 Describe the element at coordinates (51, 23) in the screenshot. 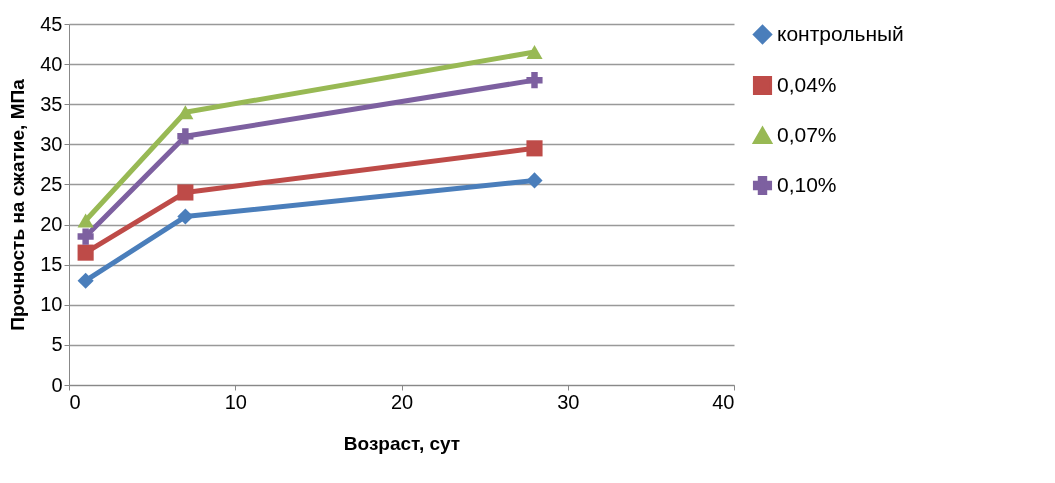

I see `y-tick-label: 45` at that location.